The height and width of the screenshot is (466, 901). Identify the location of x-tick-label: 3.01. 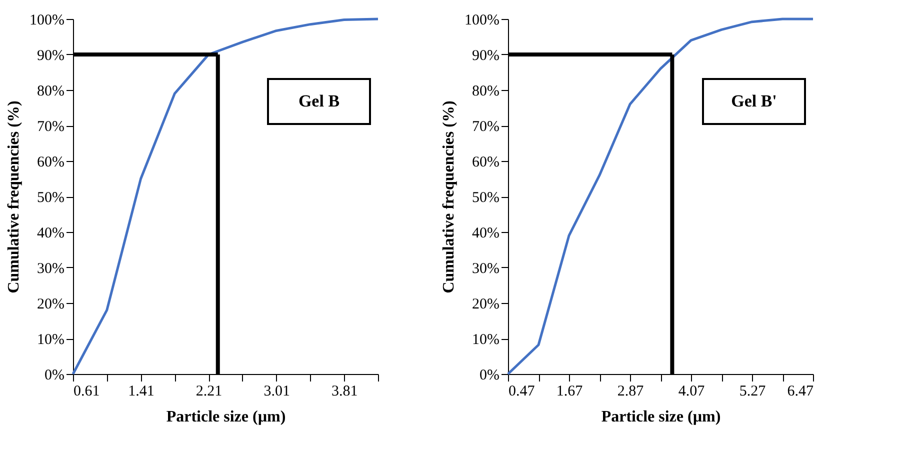
(277, 392).